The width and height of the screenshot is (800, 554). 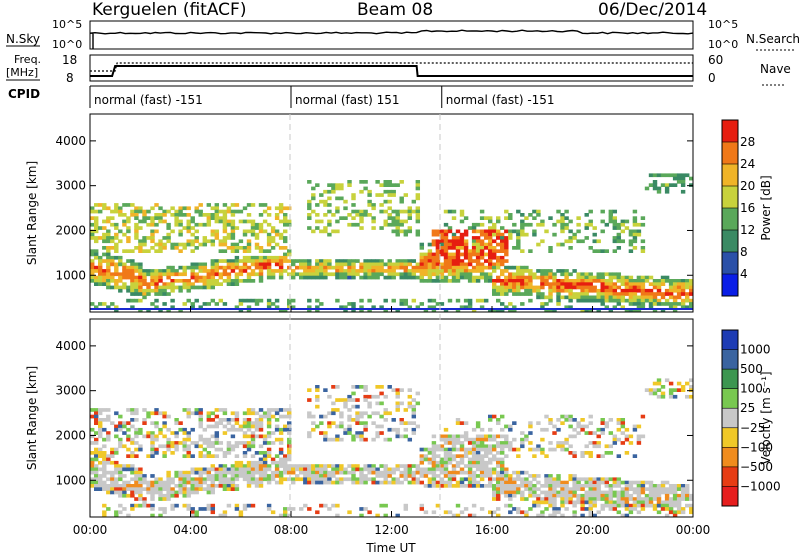 What do you see at coordinates (675, 310) in the screenshot?
I see `power-data-cell-1952` at bounding box center [675, 310].